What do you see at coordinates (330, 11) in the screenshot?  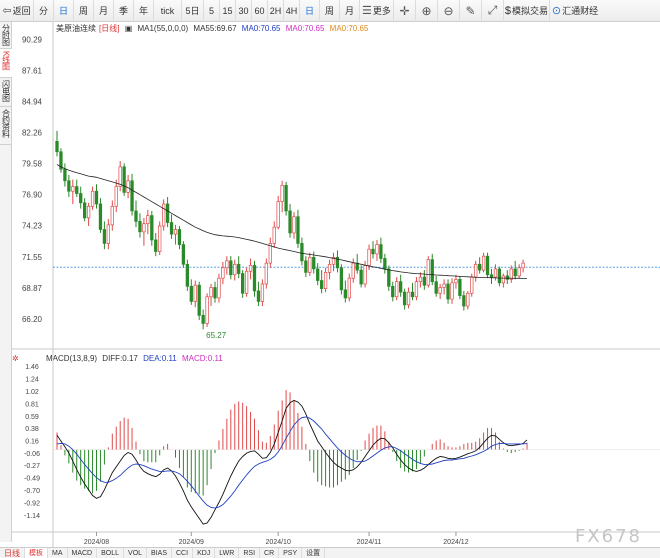 I see `period-week-2: 周` at bounding box center [330, 11].